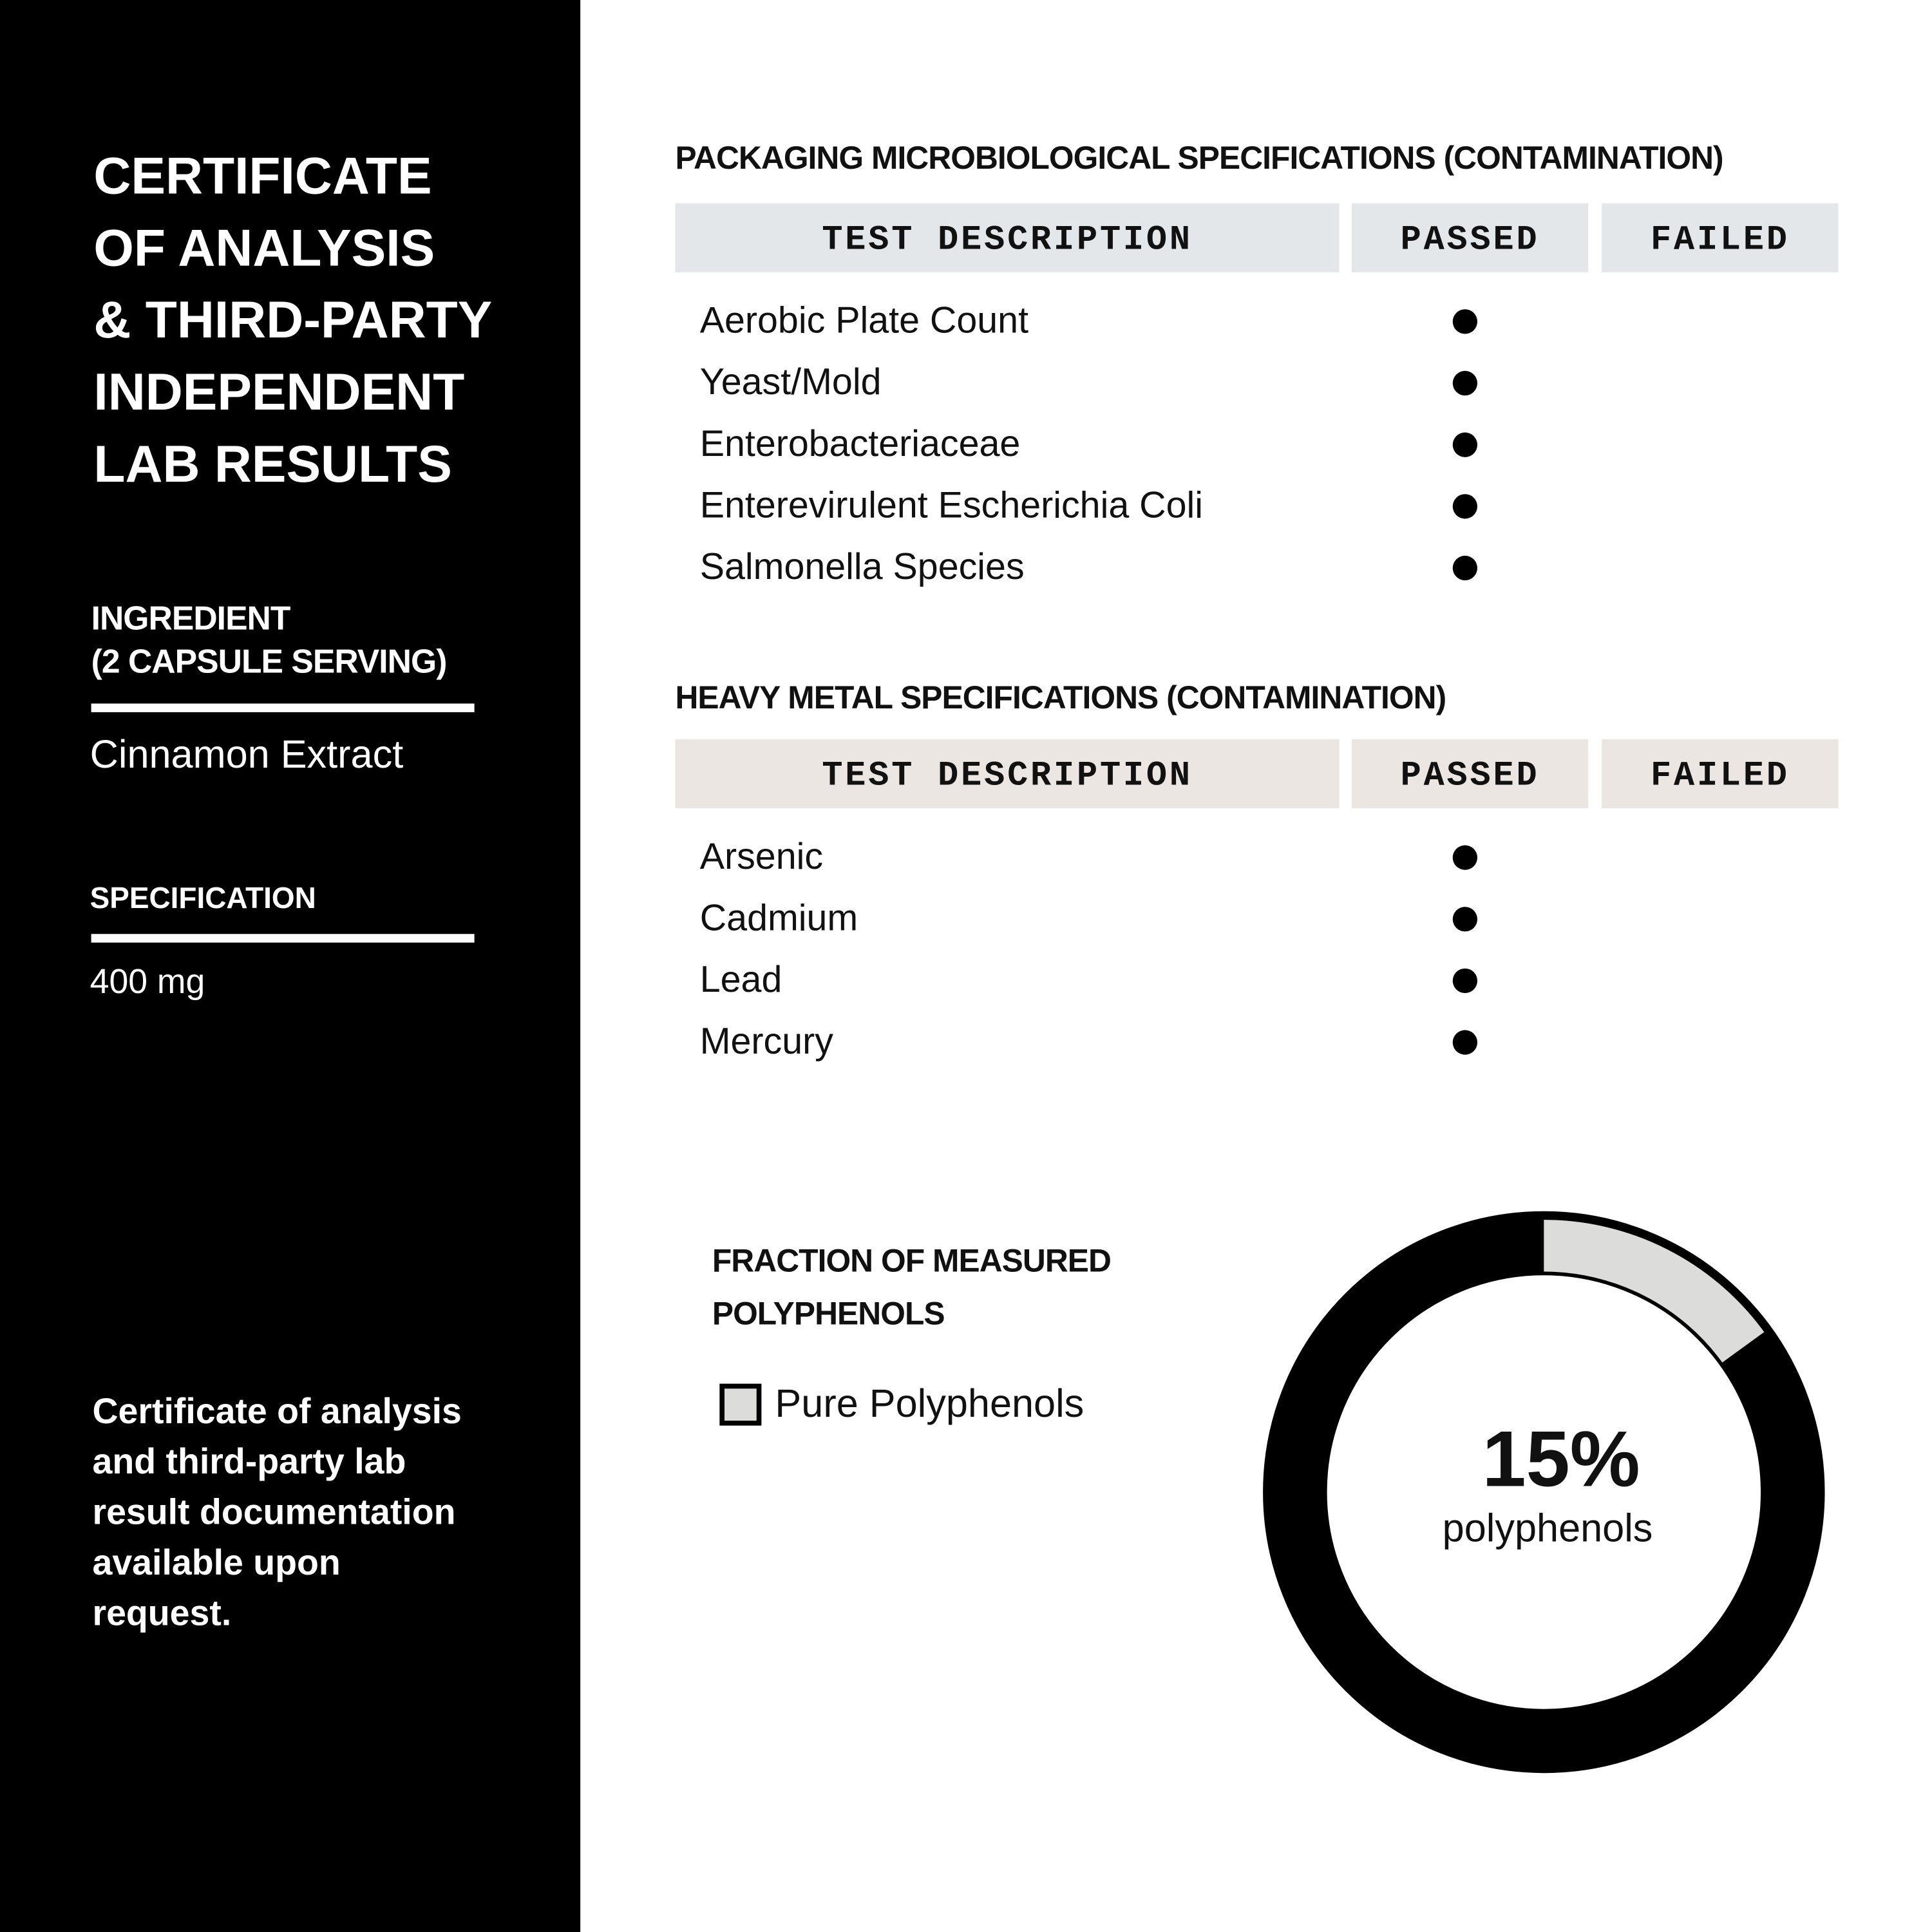 The width and height of the screenshot is (1932, 1932). Describe the element at coordinates (741, 1405) in the screenshot. I see `legend-swatch` at that location.